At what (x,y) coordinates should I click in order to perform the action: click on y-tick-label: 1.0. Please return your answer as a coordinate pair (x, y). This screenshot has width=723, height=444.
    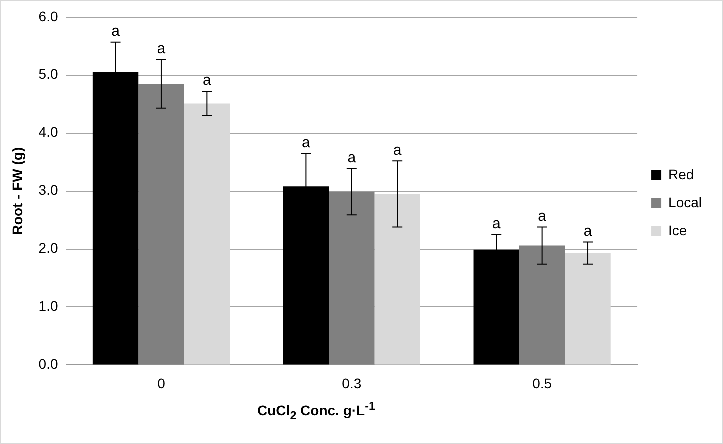
    Looking at the image, I should click on (48, 306).